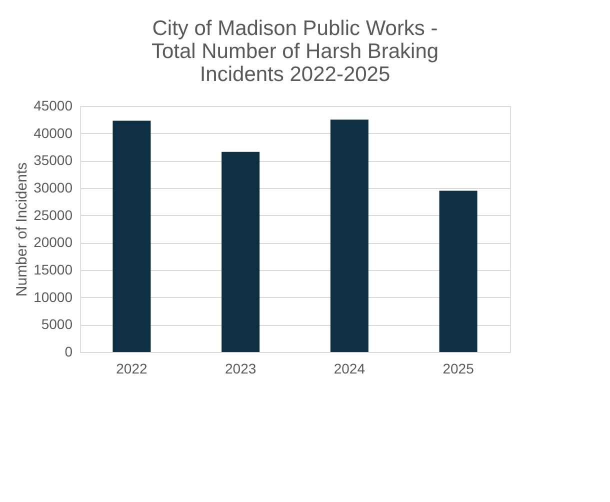  I want to click on x-tick-label: 2023, so click(240, 368).